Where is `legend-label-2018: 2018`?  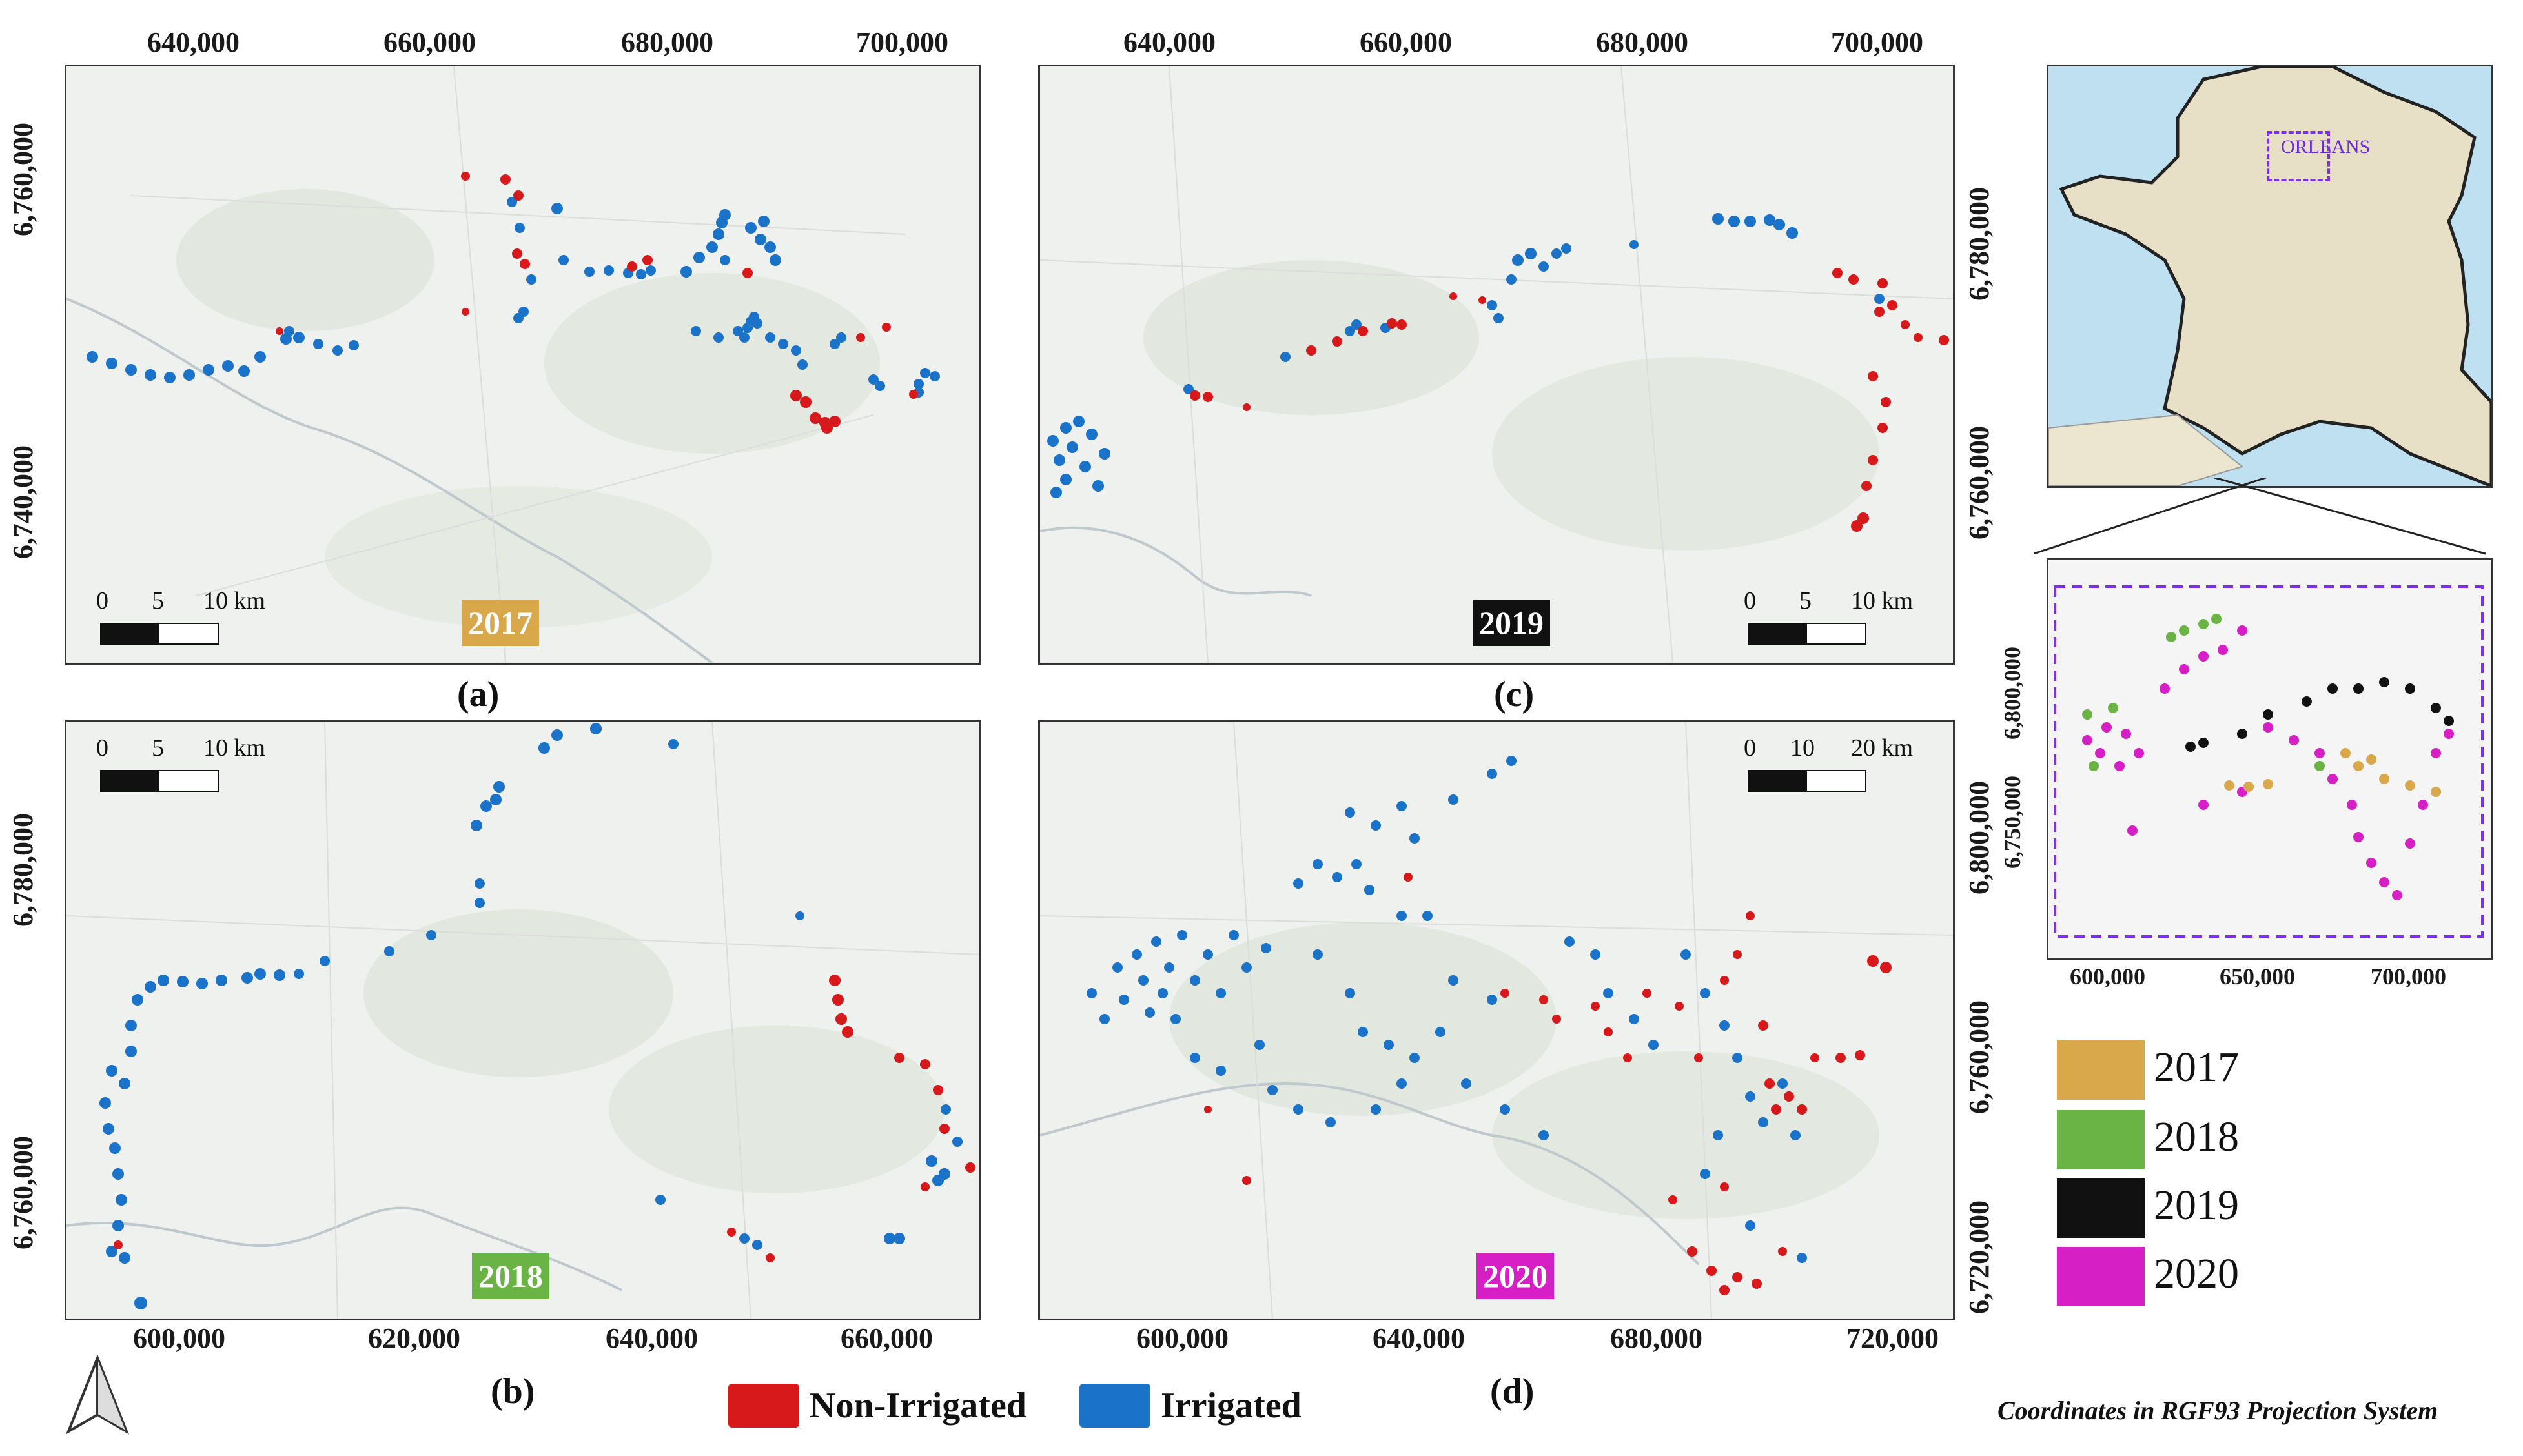
legend-label-2018: 2018 is located at coordinates (2197, 1136).